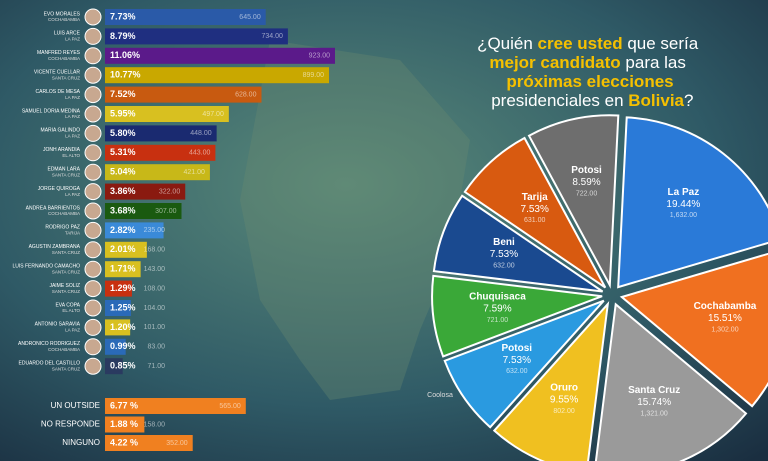 This screenshot has width=768, height=461. What do you see at coordinates (213, 114) in the screenshot?
I see `value-label: 497.00` at bounding box center [213, 114].